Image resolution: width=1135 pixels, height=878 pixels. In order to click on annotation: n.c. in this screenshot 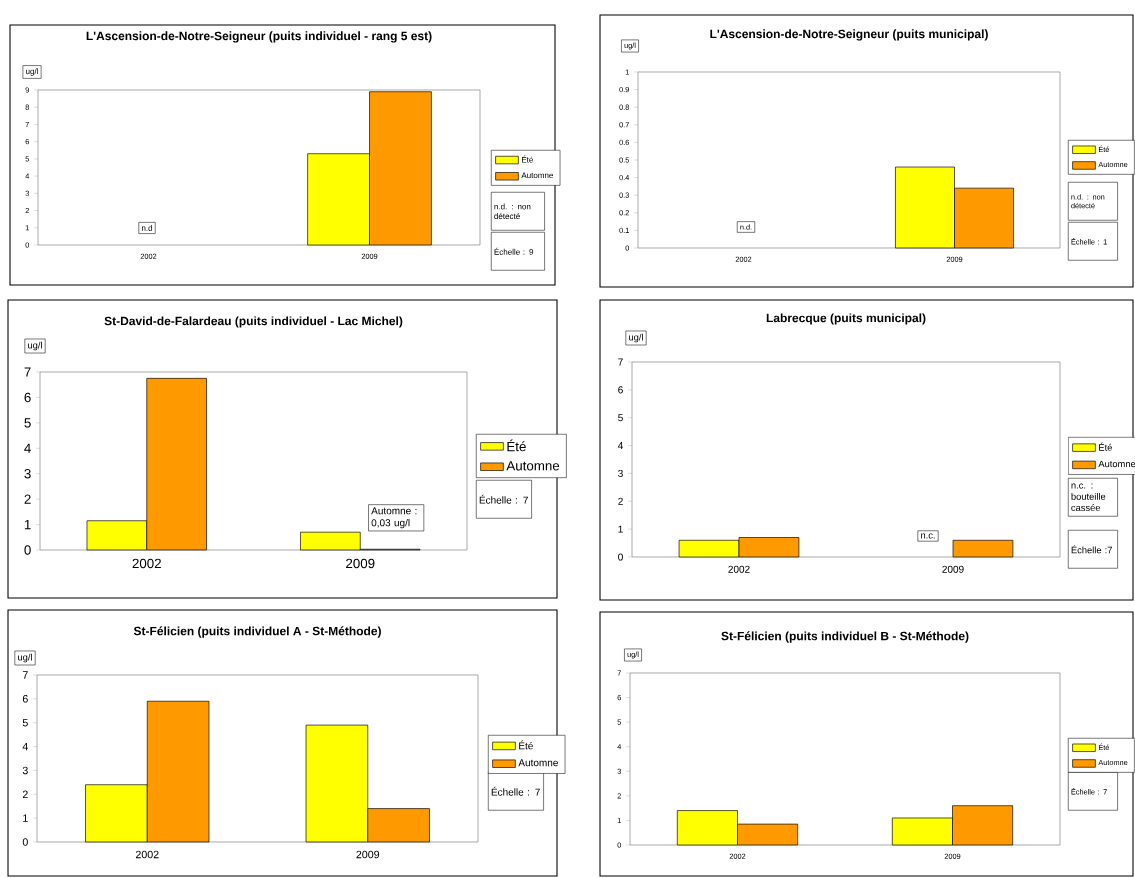, I will do `click(928, 536)`.